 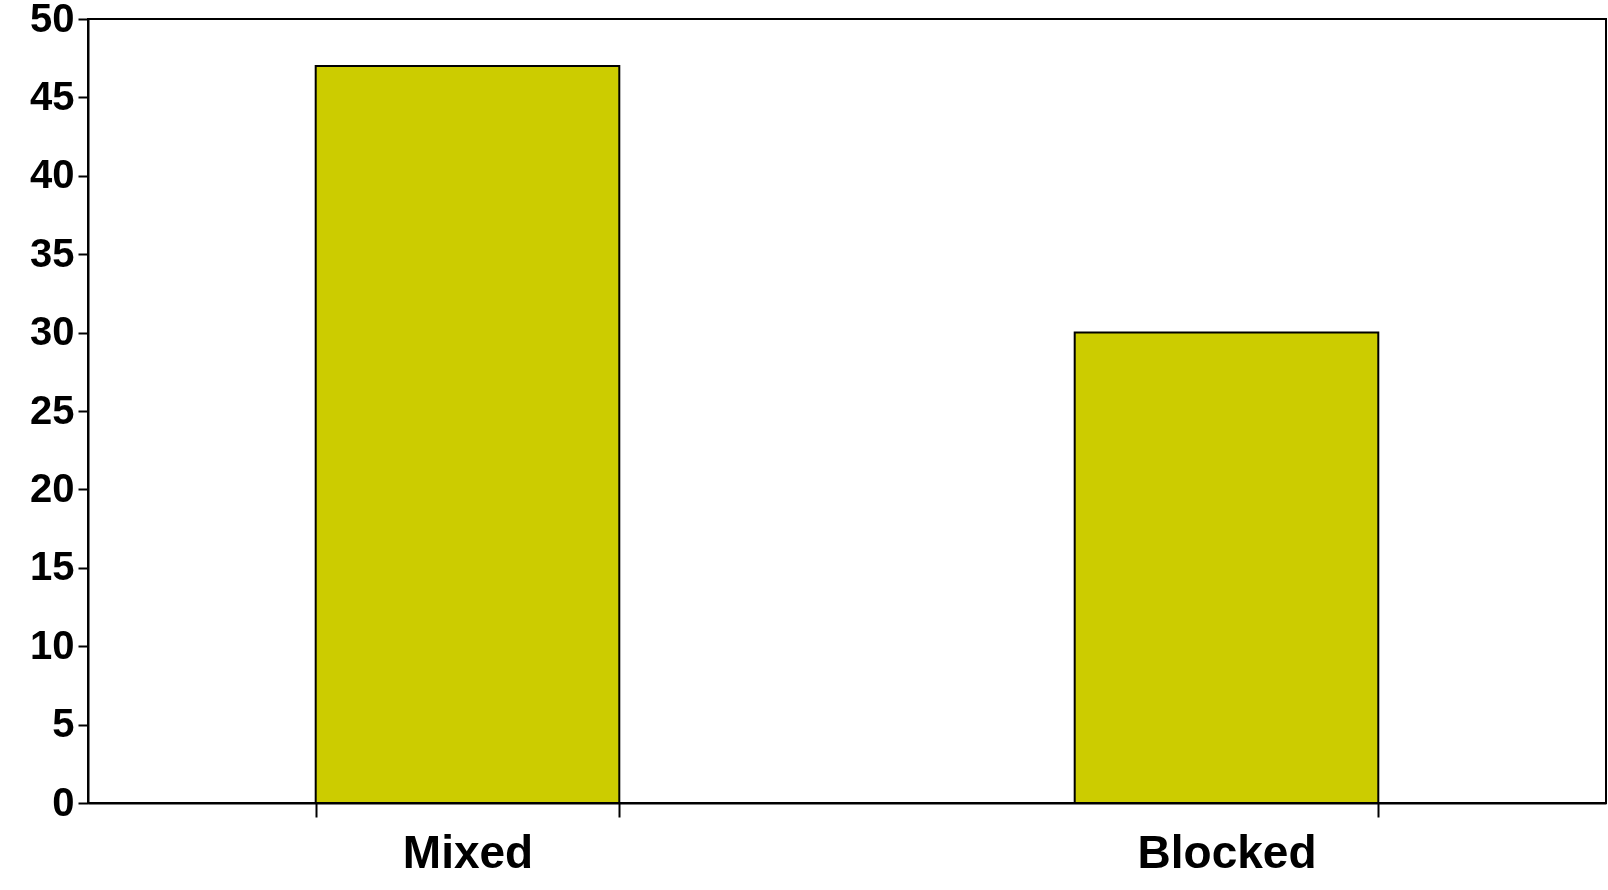 What do you see at coordinates (63, 723) in the screenshot?
I see `y-tick-label: 5` at bounding box center [63, 723].